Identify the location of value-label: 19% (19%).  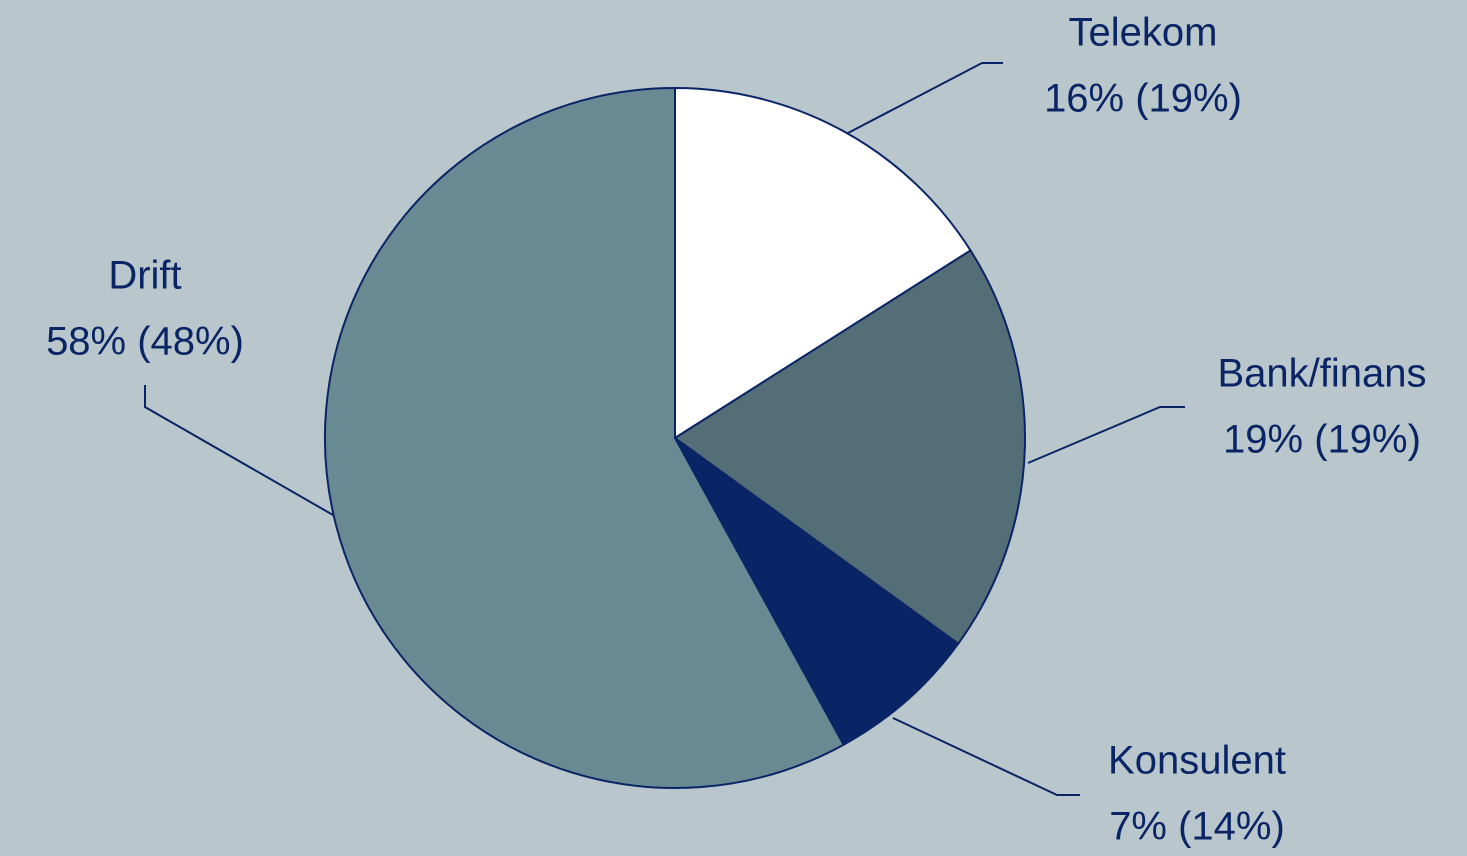
(1322, 440).